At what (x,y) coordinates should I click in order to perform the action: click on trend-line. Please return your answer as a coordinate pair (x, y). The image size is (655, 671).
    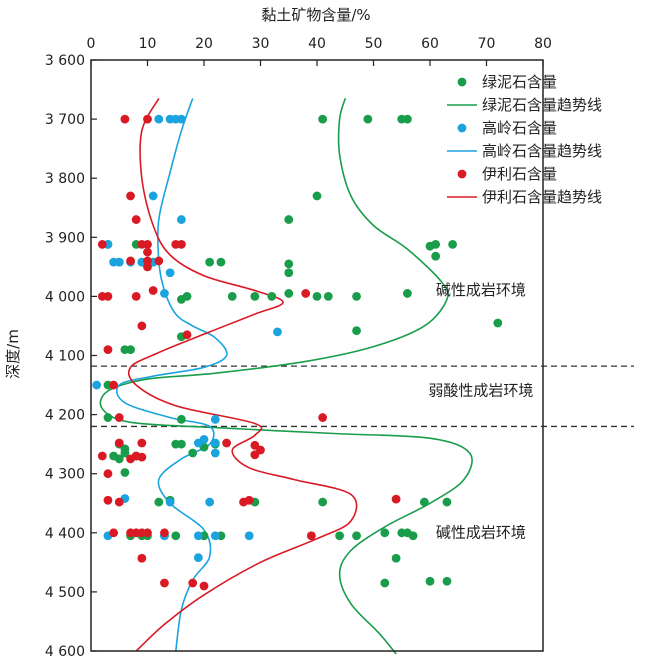
    Looking at the image, I should click on (171, 375).